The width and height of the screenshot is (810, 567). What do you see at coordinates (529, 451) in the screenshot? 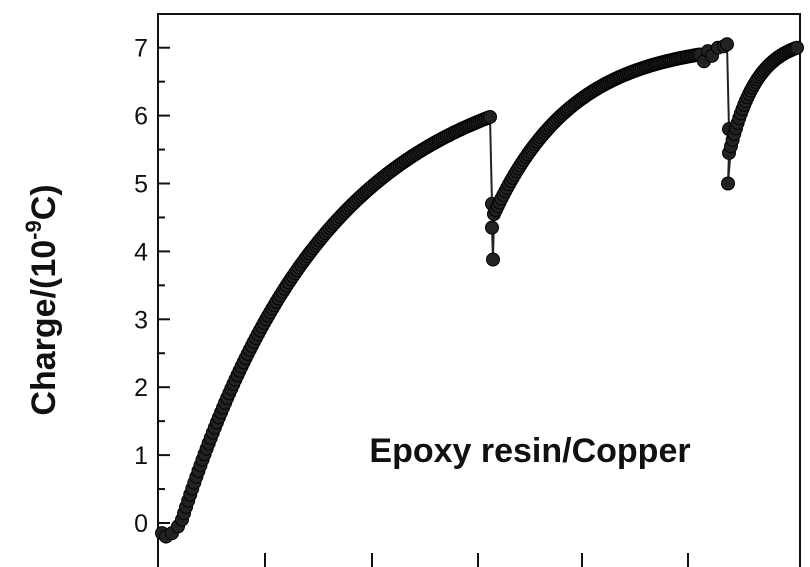
I see `plot-annotation: Epoxy resin/Copper` at bounding box center [529, 451].